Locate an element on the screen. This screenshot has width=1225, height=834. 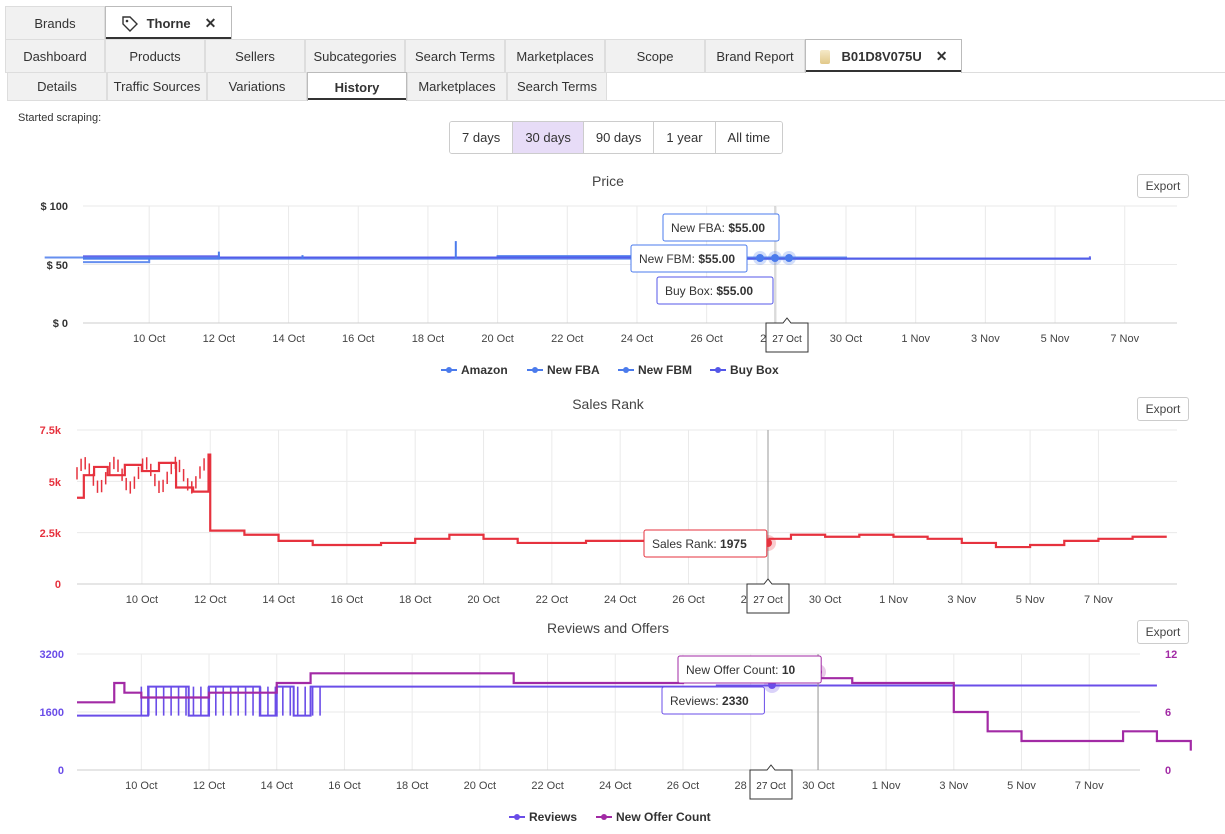
started-scraping-label: Started scraping: is located at coordinates (60, 118).